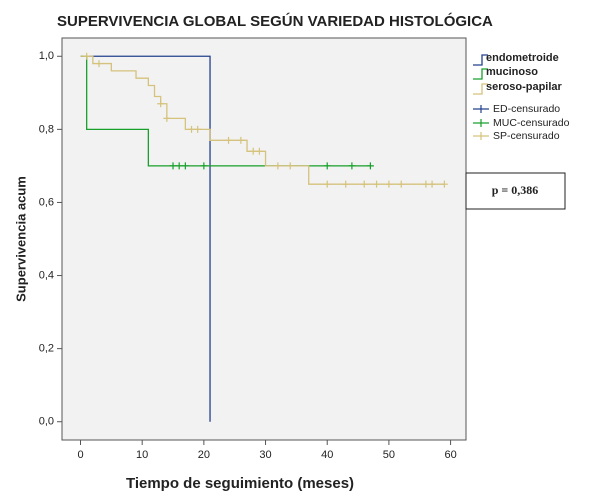 The height and width of the screenshot is (504, 593). Describe the element at coordinates (389, 455) in the screenshot. I see `x-tick-label: 50` at that location.